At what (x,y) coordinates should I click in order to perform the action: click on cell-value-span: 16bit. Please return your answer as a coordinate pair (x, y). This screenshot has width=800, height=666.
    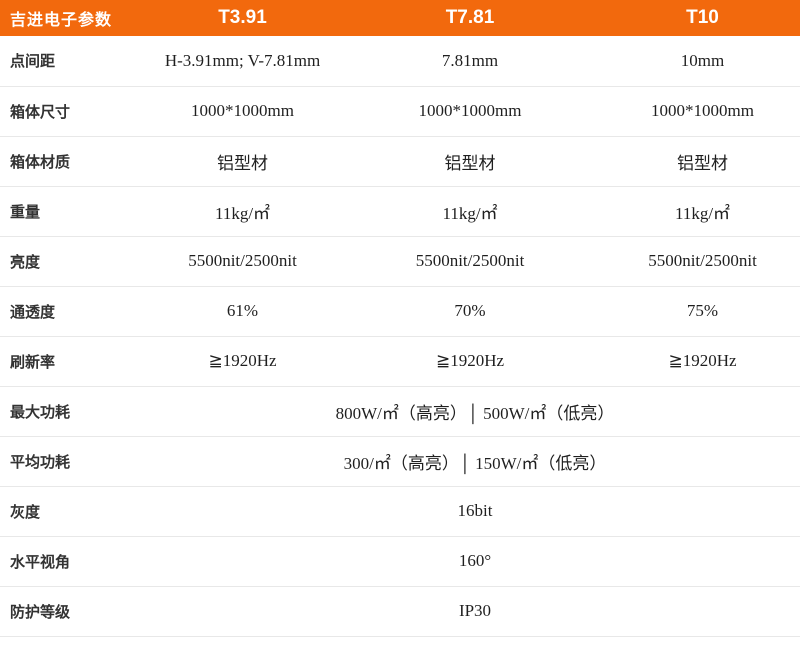
    Looking at the image, I should click on (475, 511).